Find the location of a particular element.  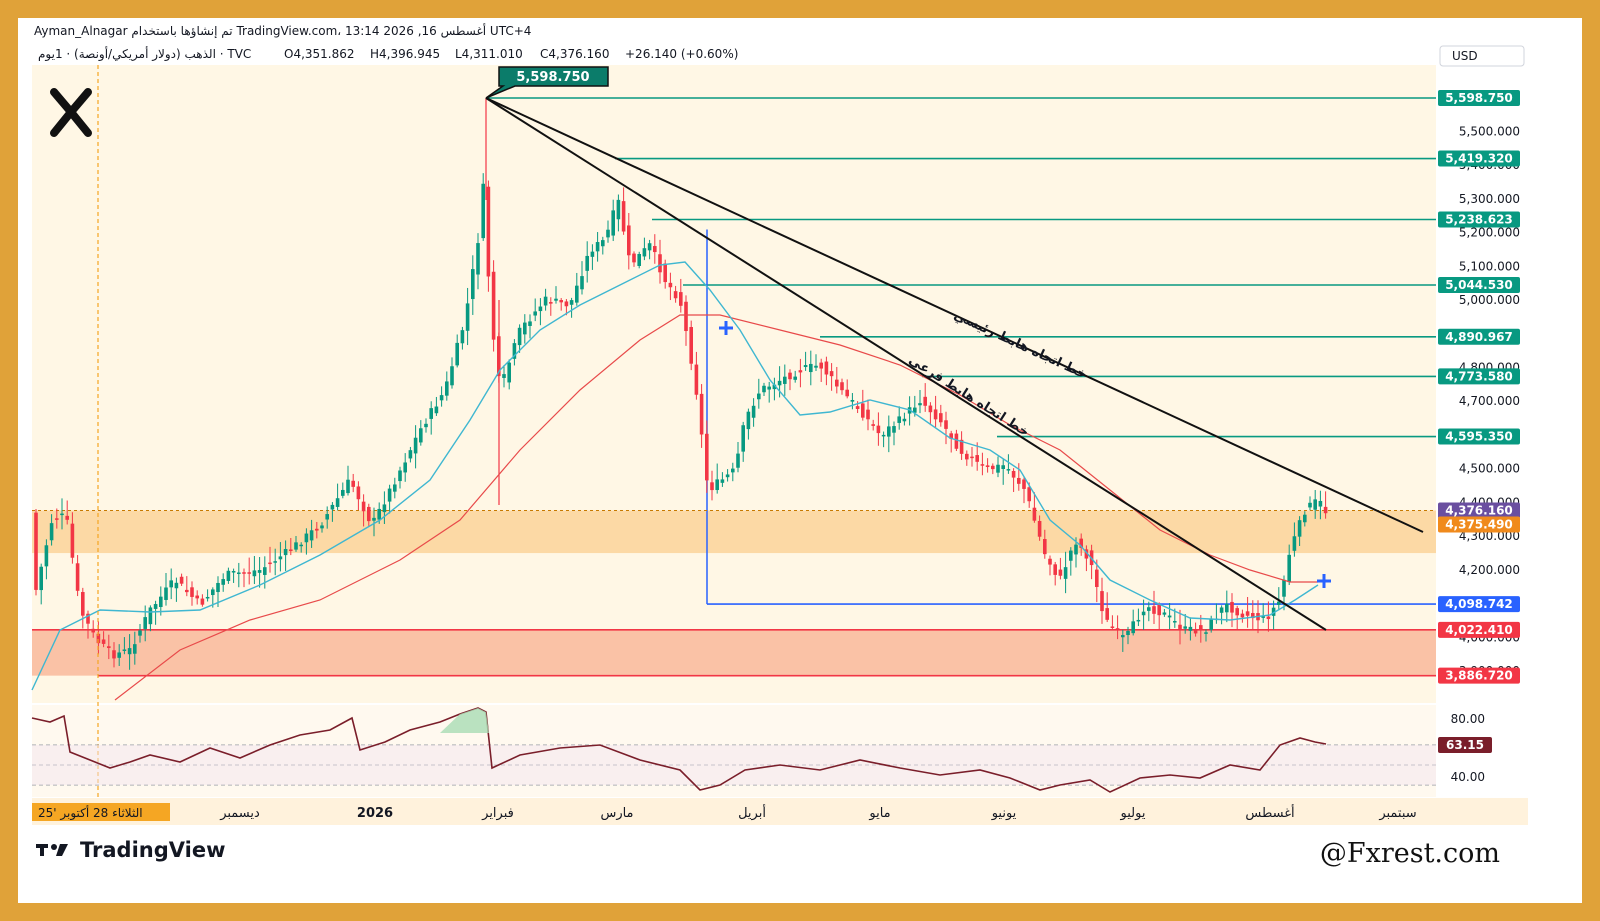

rsi-tick: 40.00 is located at coordinates (1468, 777).